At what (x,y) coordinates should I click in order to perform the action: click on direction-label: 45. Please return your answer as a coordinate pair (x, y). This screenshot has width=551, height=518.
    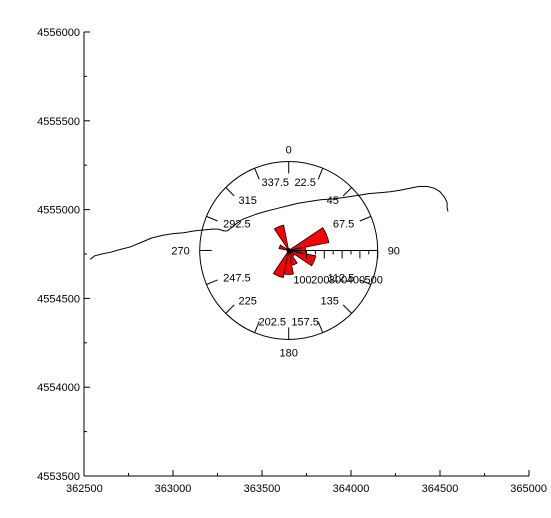
    Looking at the image, I should click on (333, 201).